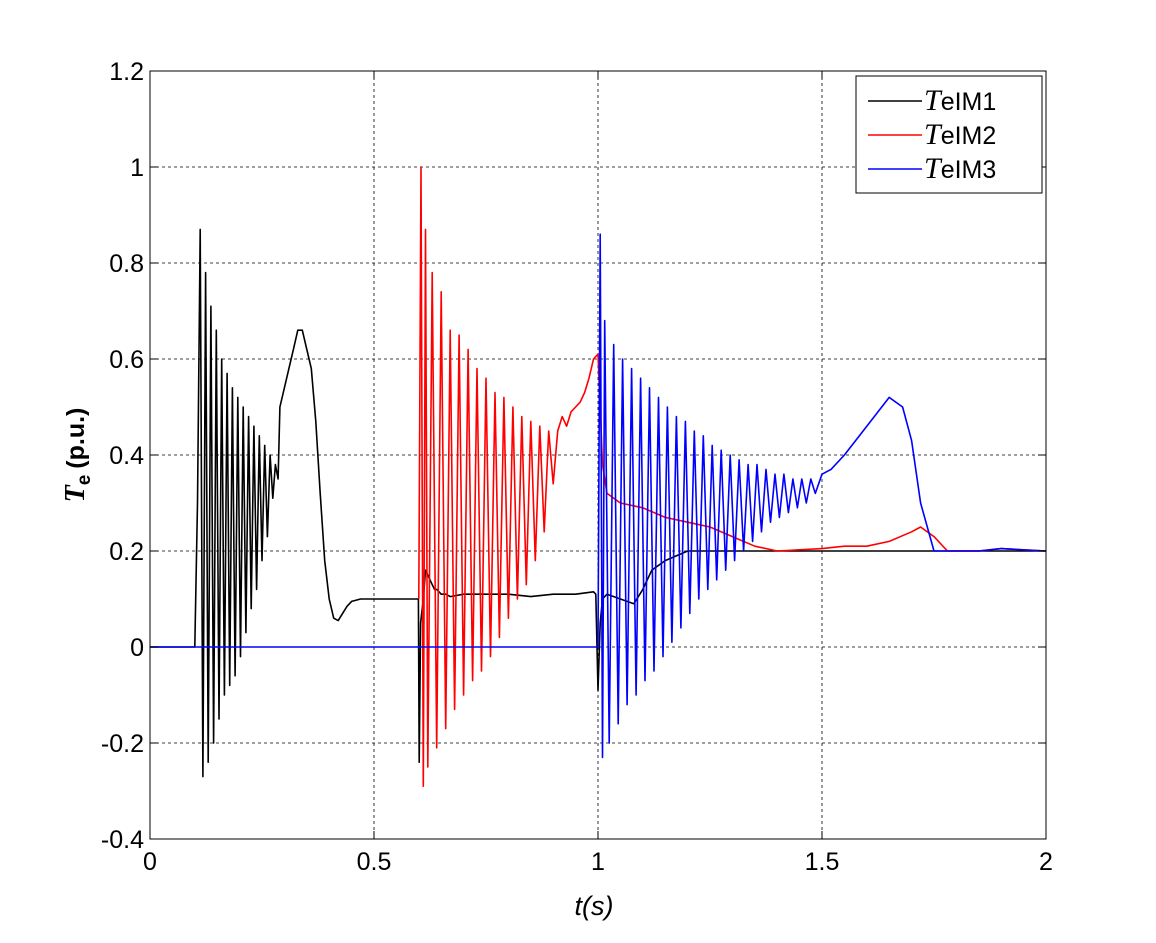 This screenshot has height=943, width=1156. What do you see at coordinates (126, 456) in the screenshot?
I see `y-tick-label: 0.4` at bounding box center [126, 456].